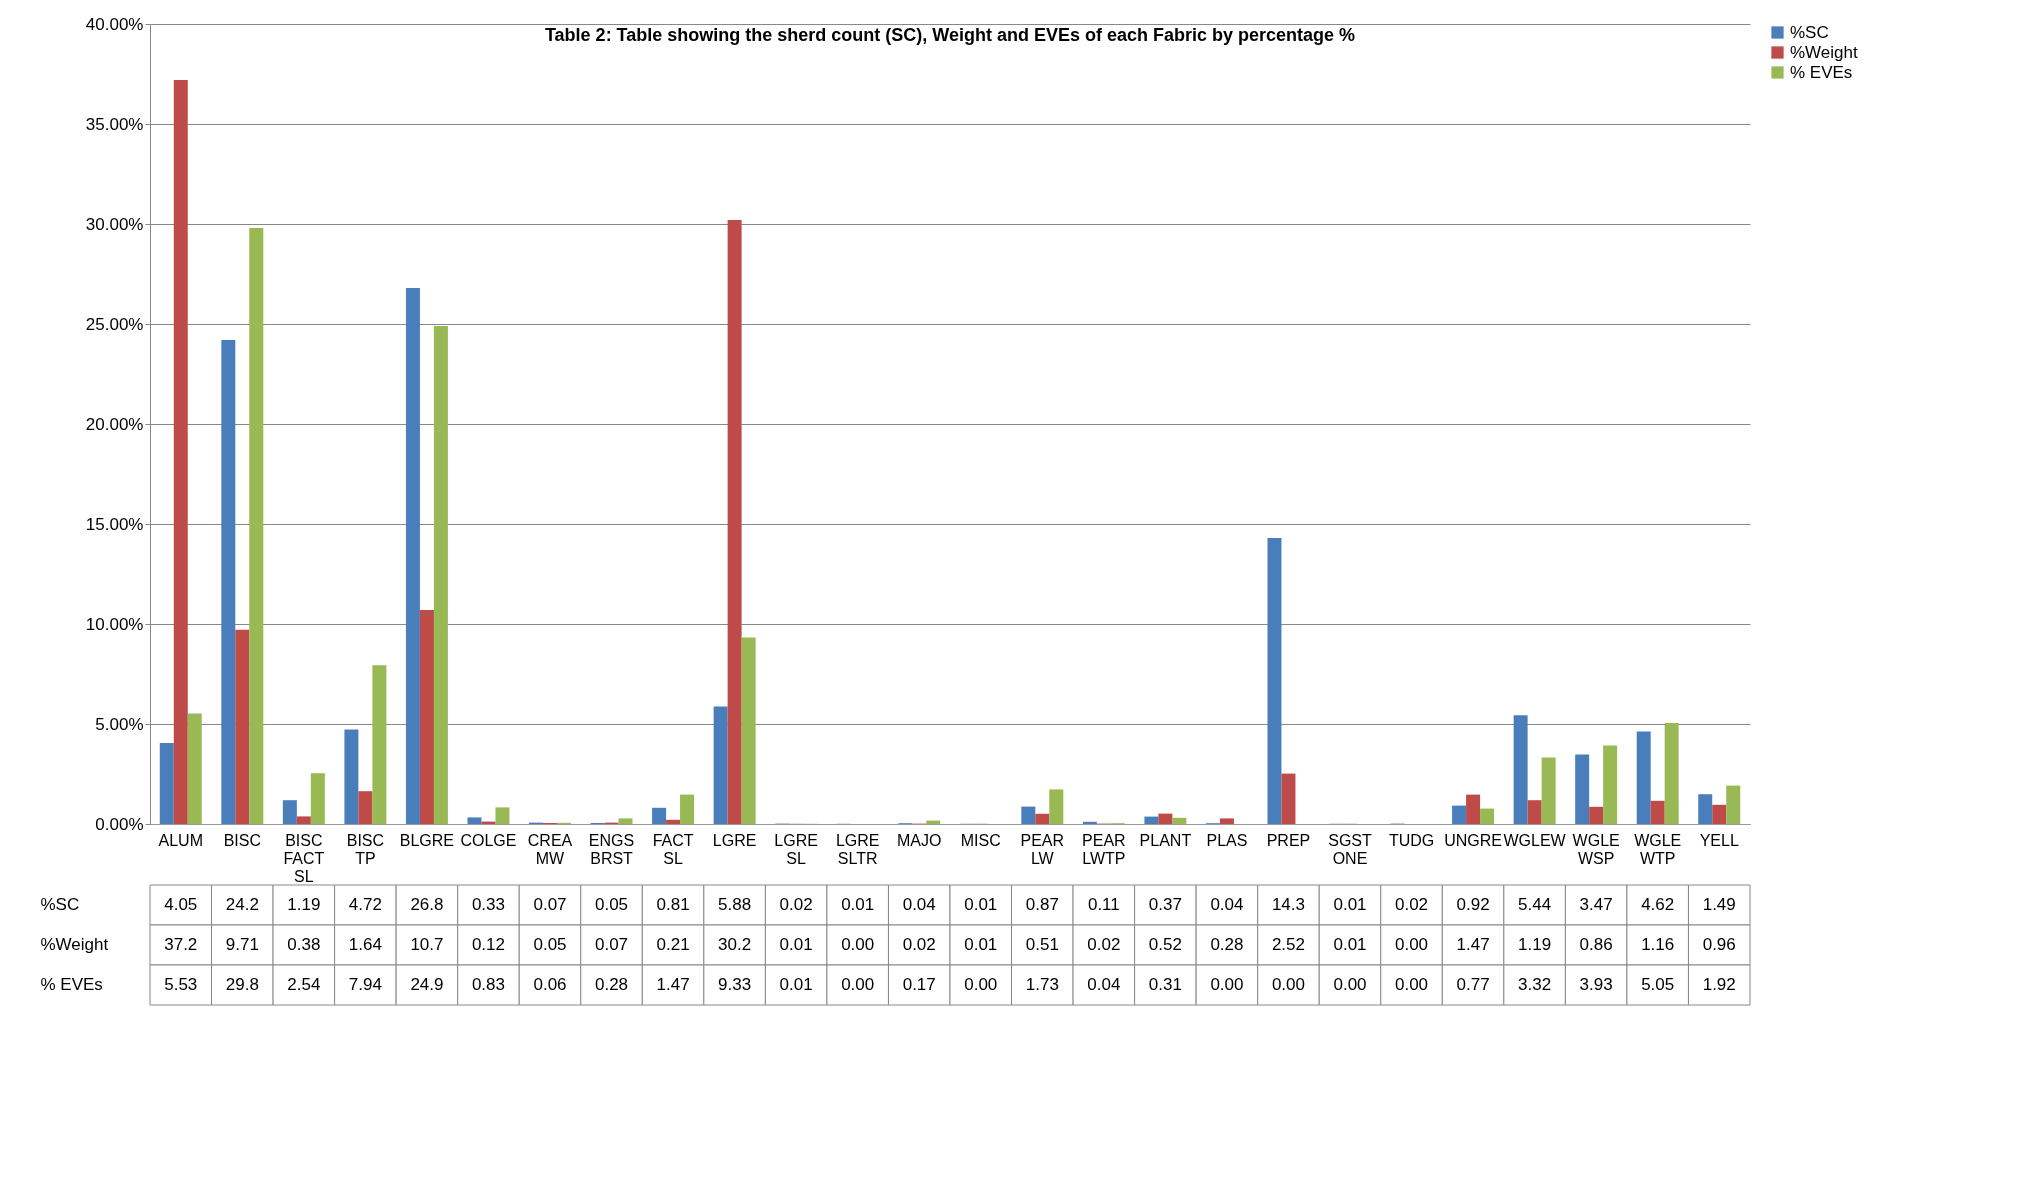 This screenshot has width=2020, height=1186. Describe the element at coordinates (114, 424) in the screenshot. I see `y-tick-label: 20.00%` at that location.